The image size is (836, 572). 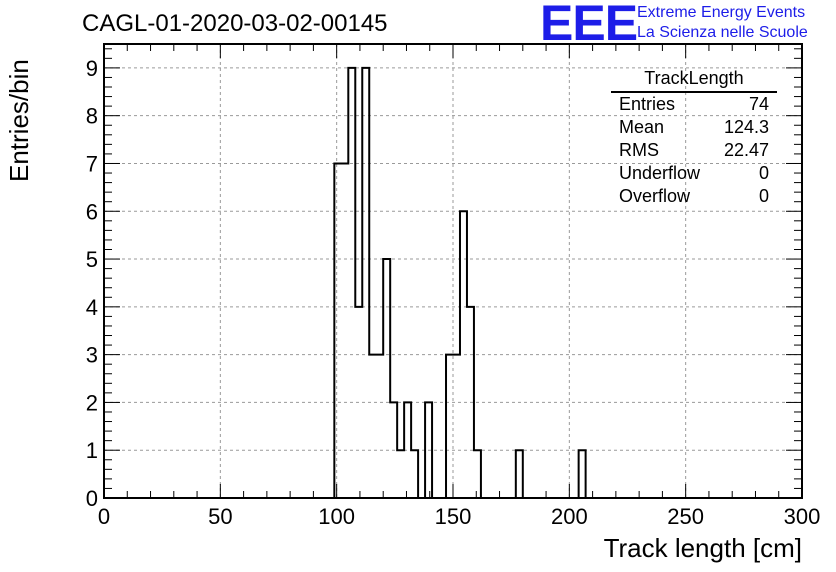 I want to click on stats-label: Underflow, so click(x=660, y=173).